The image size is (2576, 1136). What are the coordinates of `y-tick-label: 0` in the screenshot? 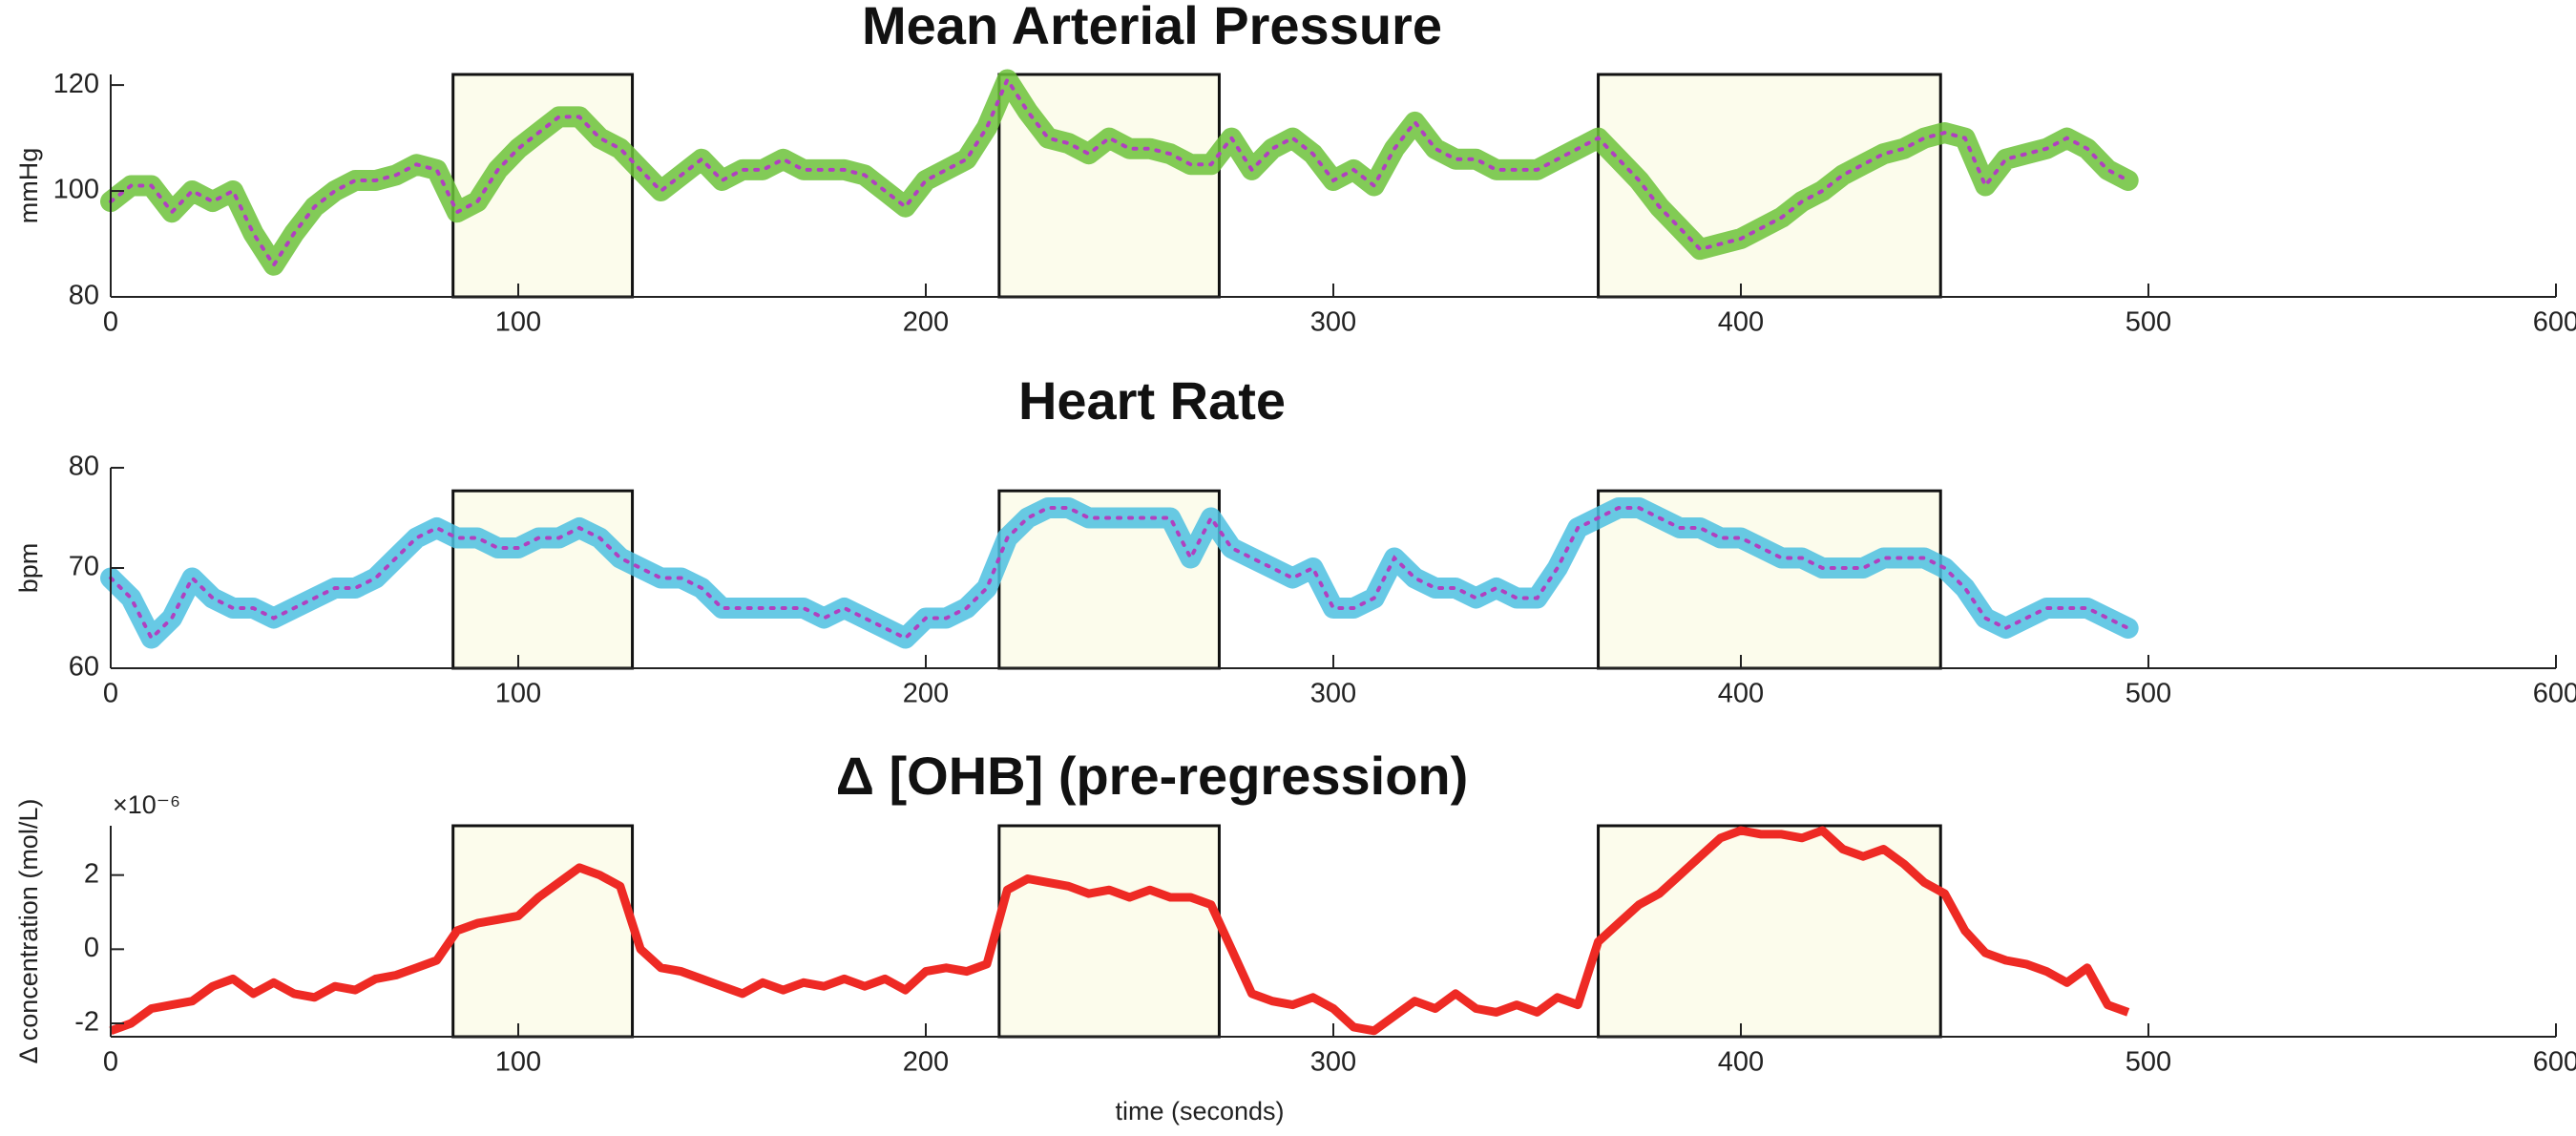 It's located at (91, 948).